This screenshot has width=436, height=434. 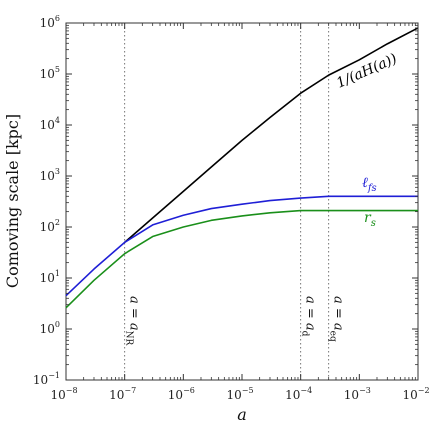 What do you see at coordinates (63, 394) in the screenshot?
I see `x-tick-label: 10⁻⁸` at bounding box center [63, 394].